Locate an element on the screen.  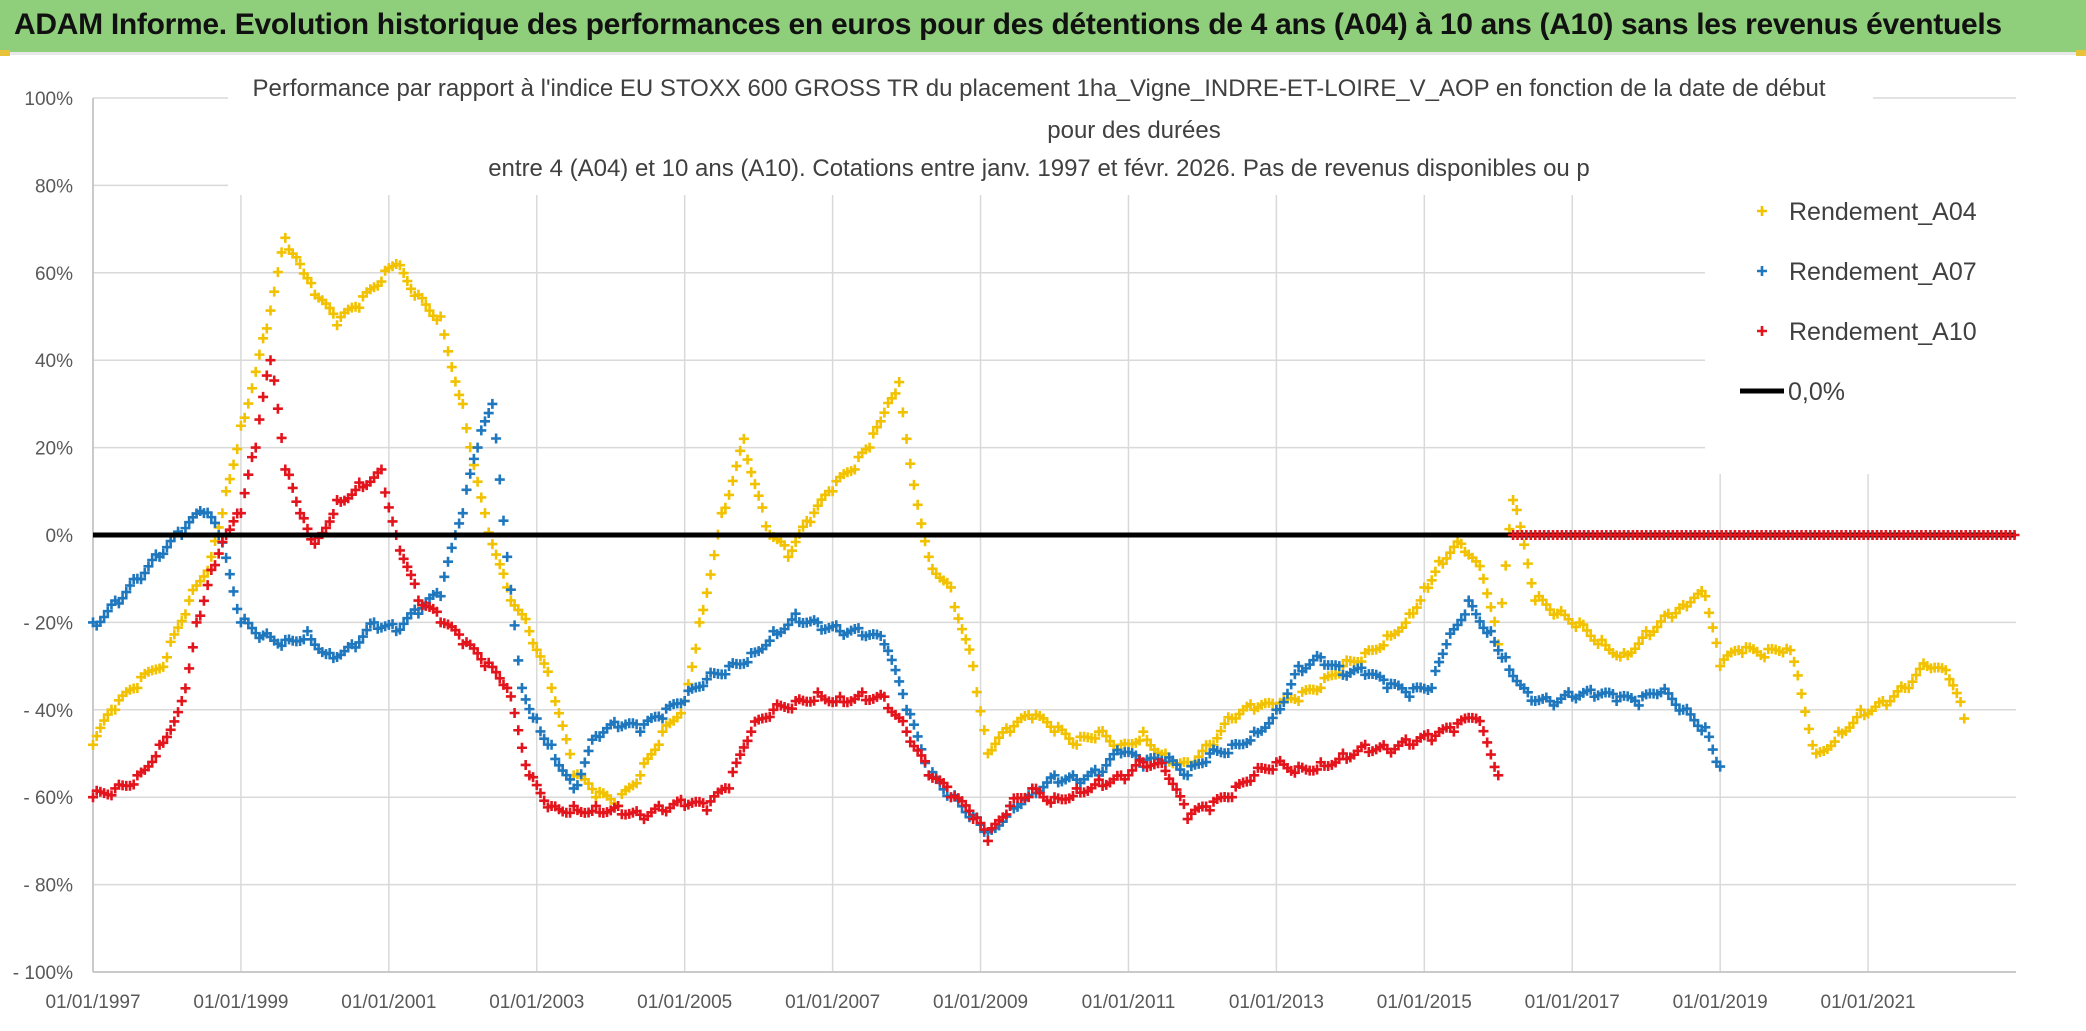
x-tick-label: 01/01/1999 is located at coordinates (240, 1002).